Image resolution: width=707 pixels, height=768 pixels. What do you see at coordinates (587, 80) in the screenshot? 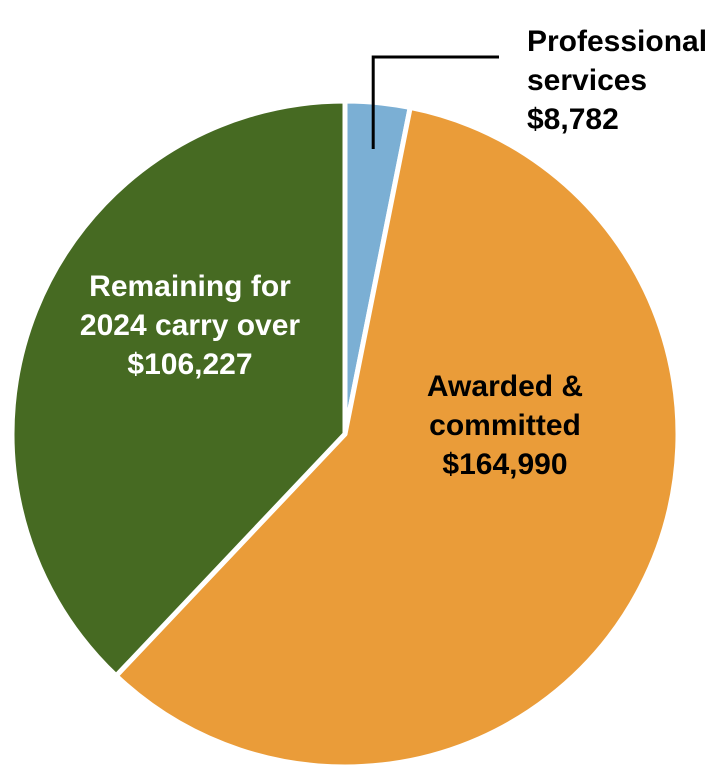
I see `slice-label-0-line-1: services` at bounding box center [587, 80].